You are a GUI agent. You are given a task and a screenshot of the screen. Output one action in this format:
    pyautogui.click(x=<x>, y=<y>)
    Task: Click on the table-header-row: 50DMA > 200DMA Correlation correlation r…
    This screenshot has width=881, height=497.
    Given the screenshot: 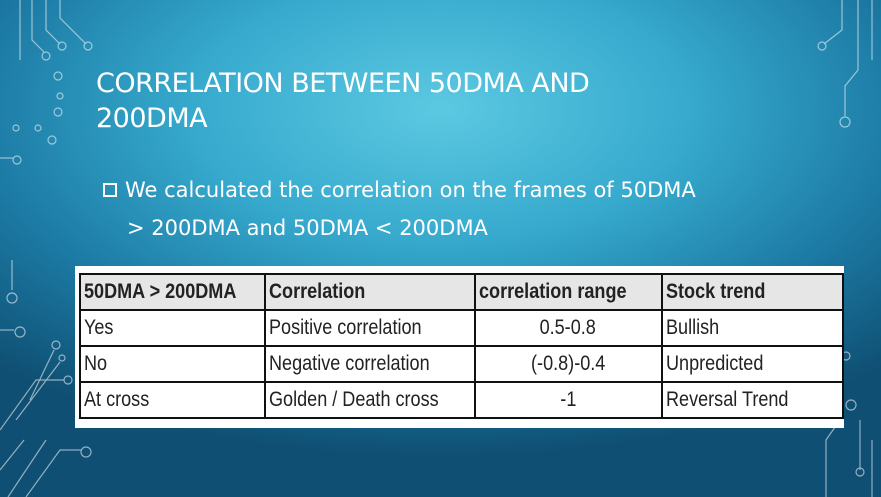 What is the action you would take?
    pyautogui.click(x=461, y=292)
    